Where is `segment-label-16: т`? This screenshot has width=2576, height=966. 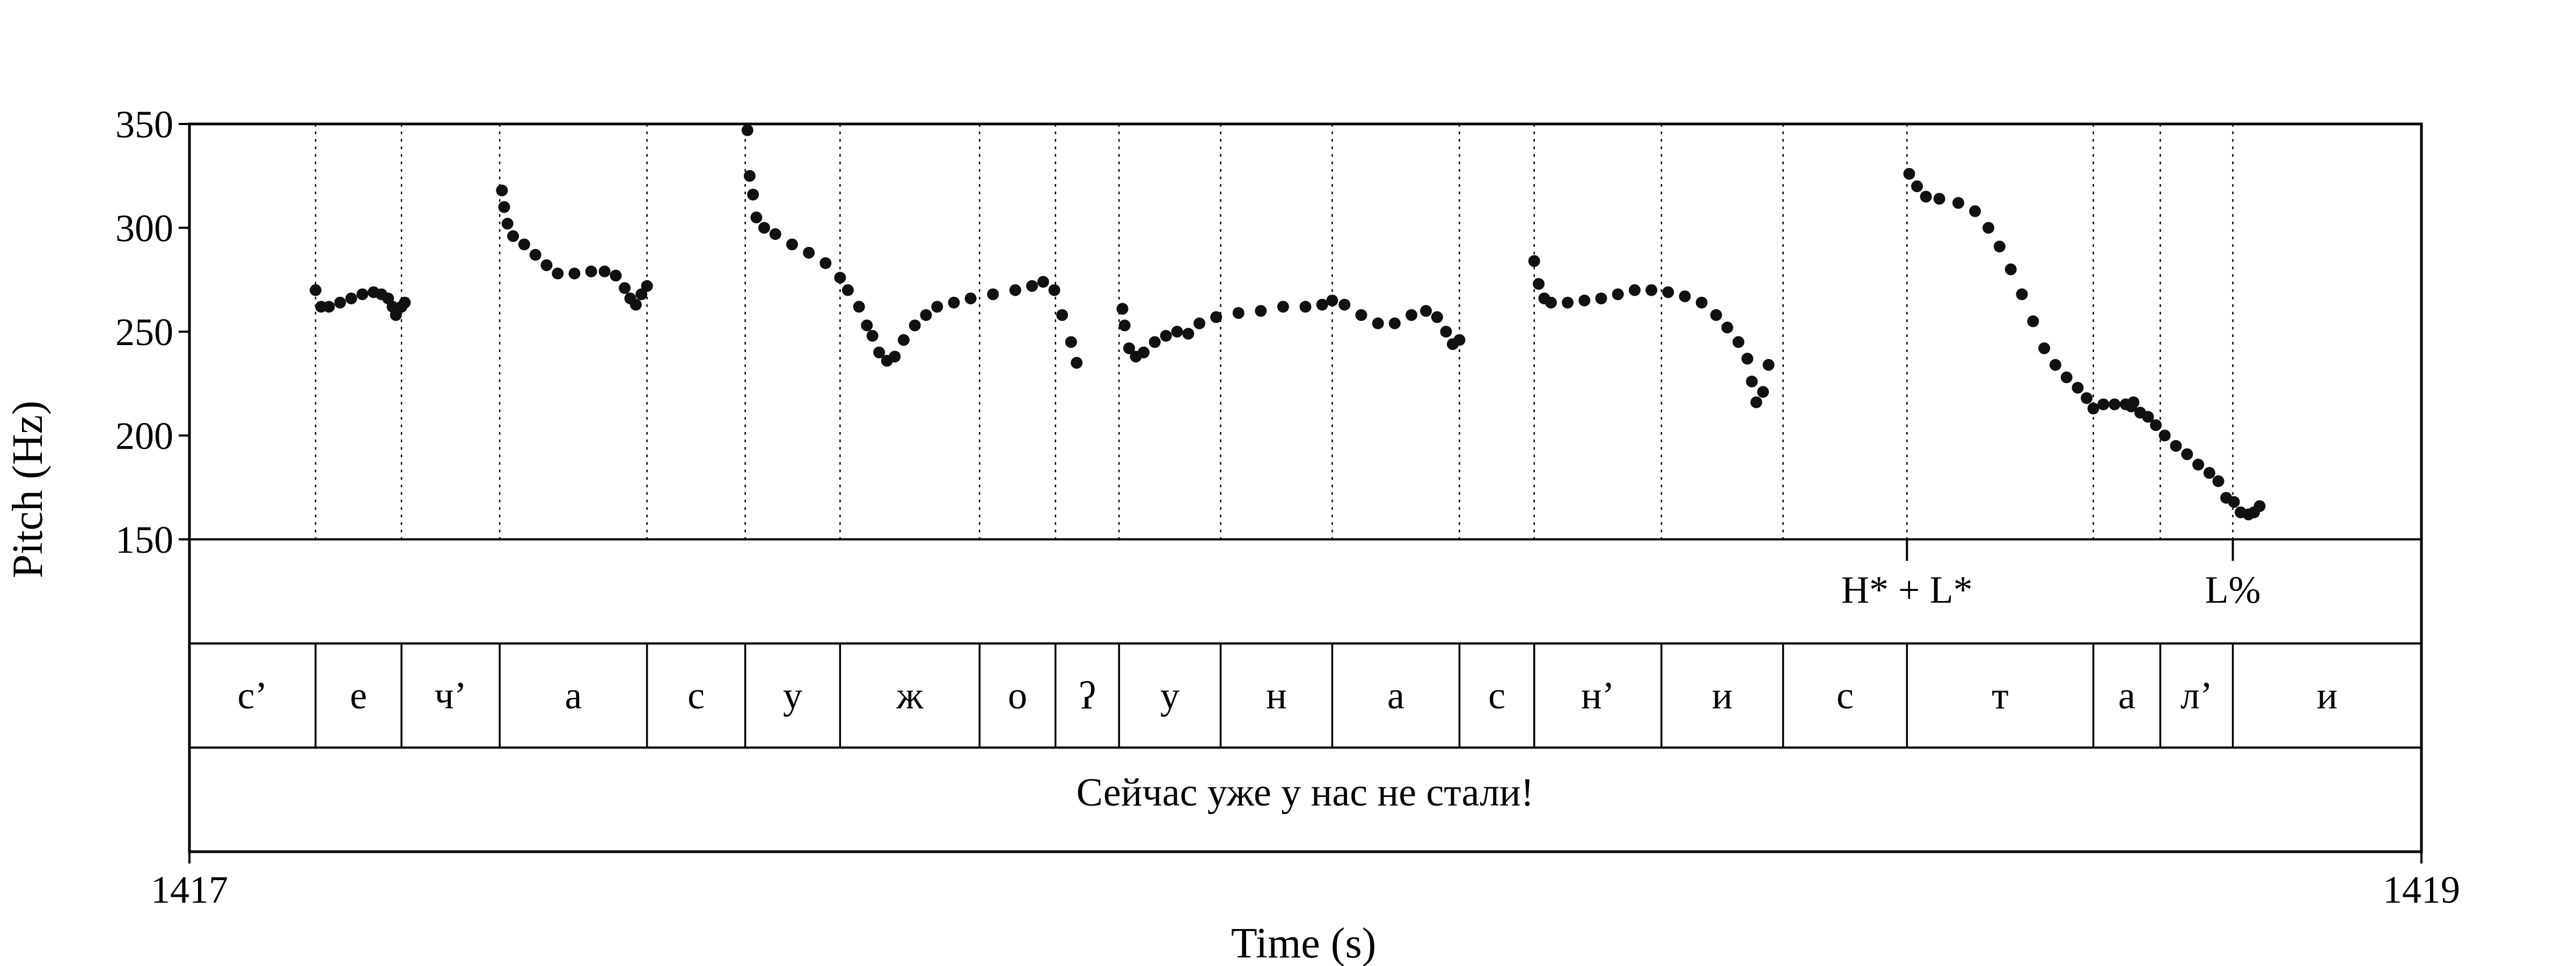 segment-label-16: т is located at coordinates (2000, 695).